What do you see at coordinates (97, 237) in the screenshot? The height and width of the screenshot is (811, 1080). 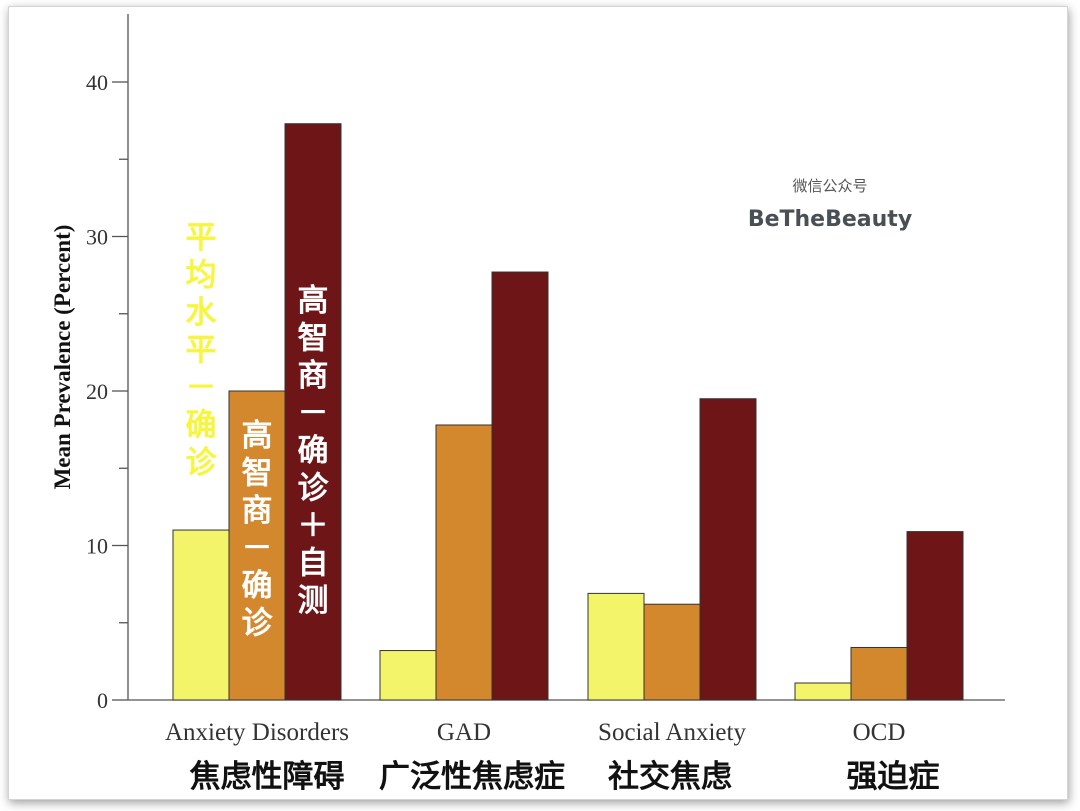 I see `y-tick-label: 30` at bounding box center [97, 237].